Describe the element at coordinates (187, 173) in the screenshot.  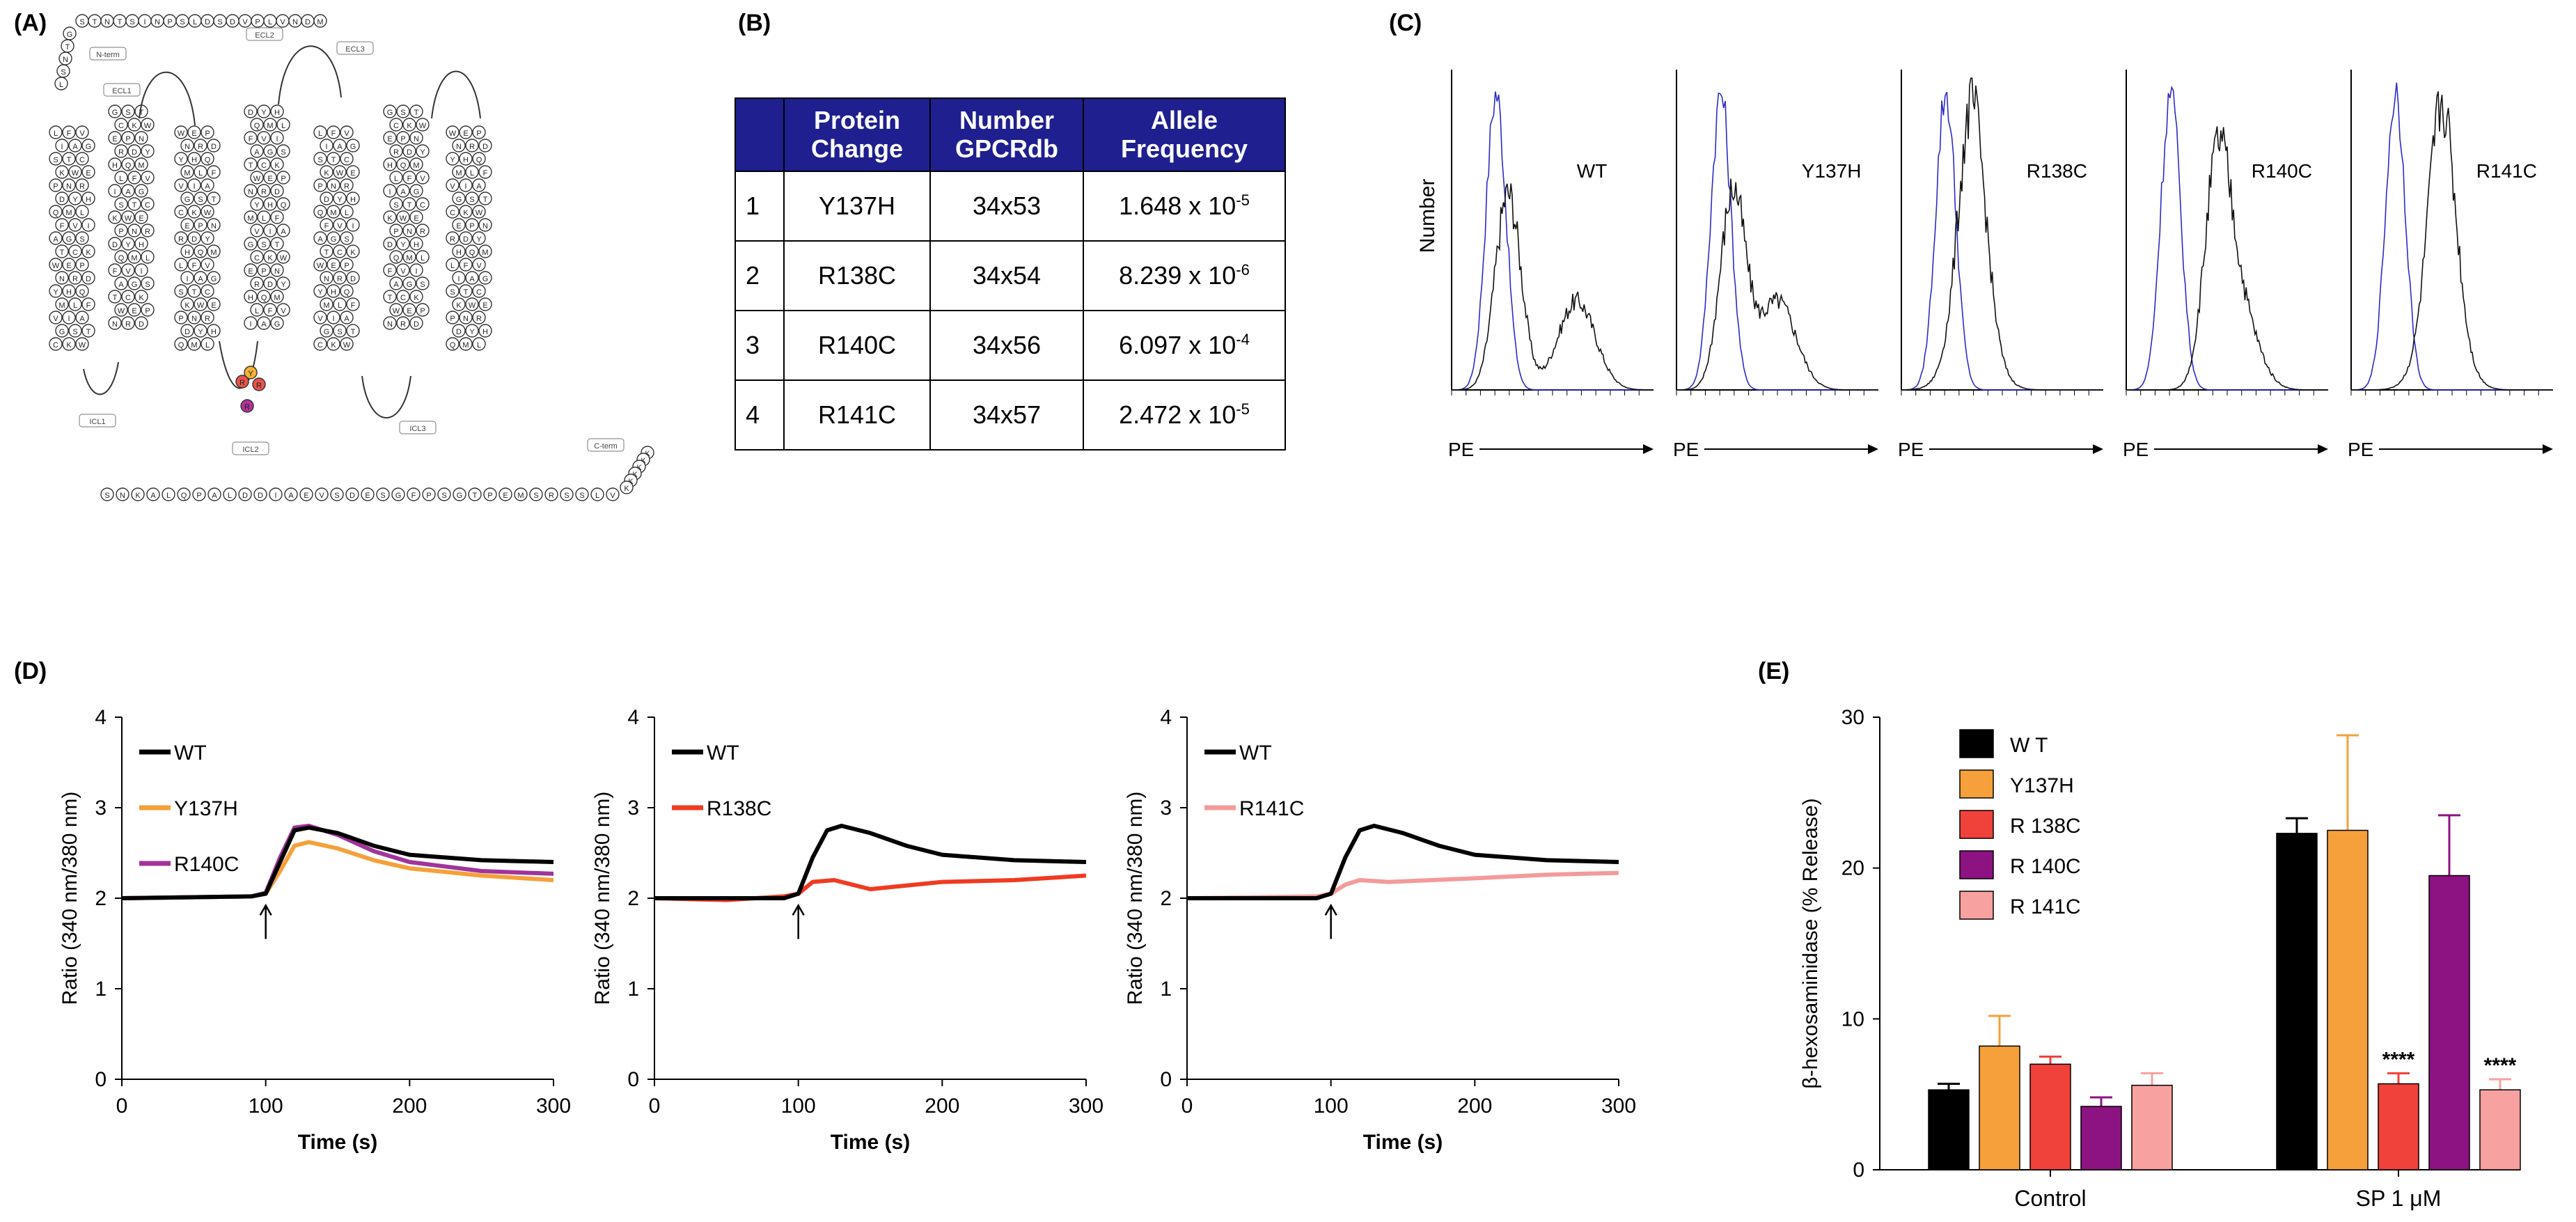
I see `residue-letter: M` at that location.